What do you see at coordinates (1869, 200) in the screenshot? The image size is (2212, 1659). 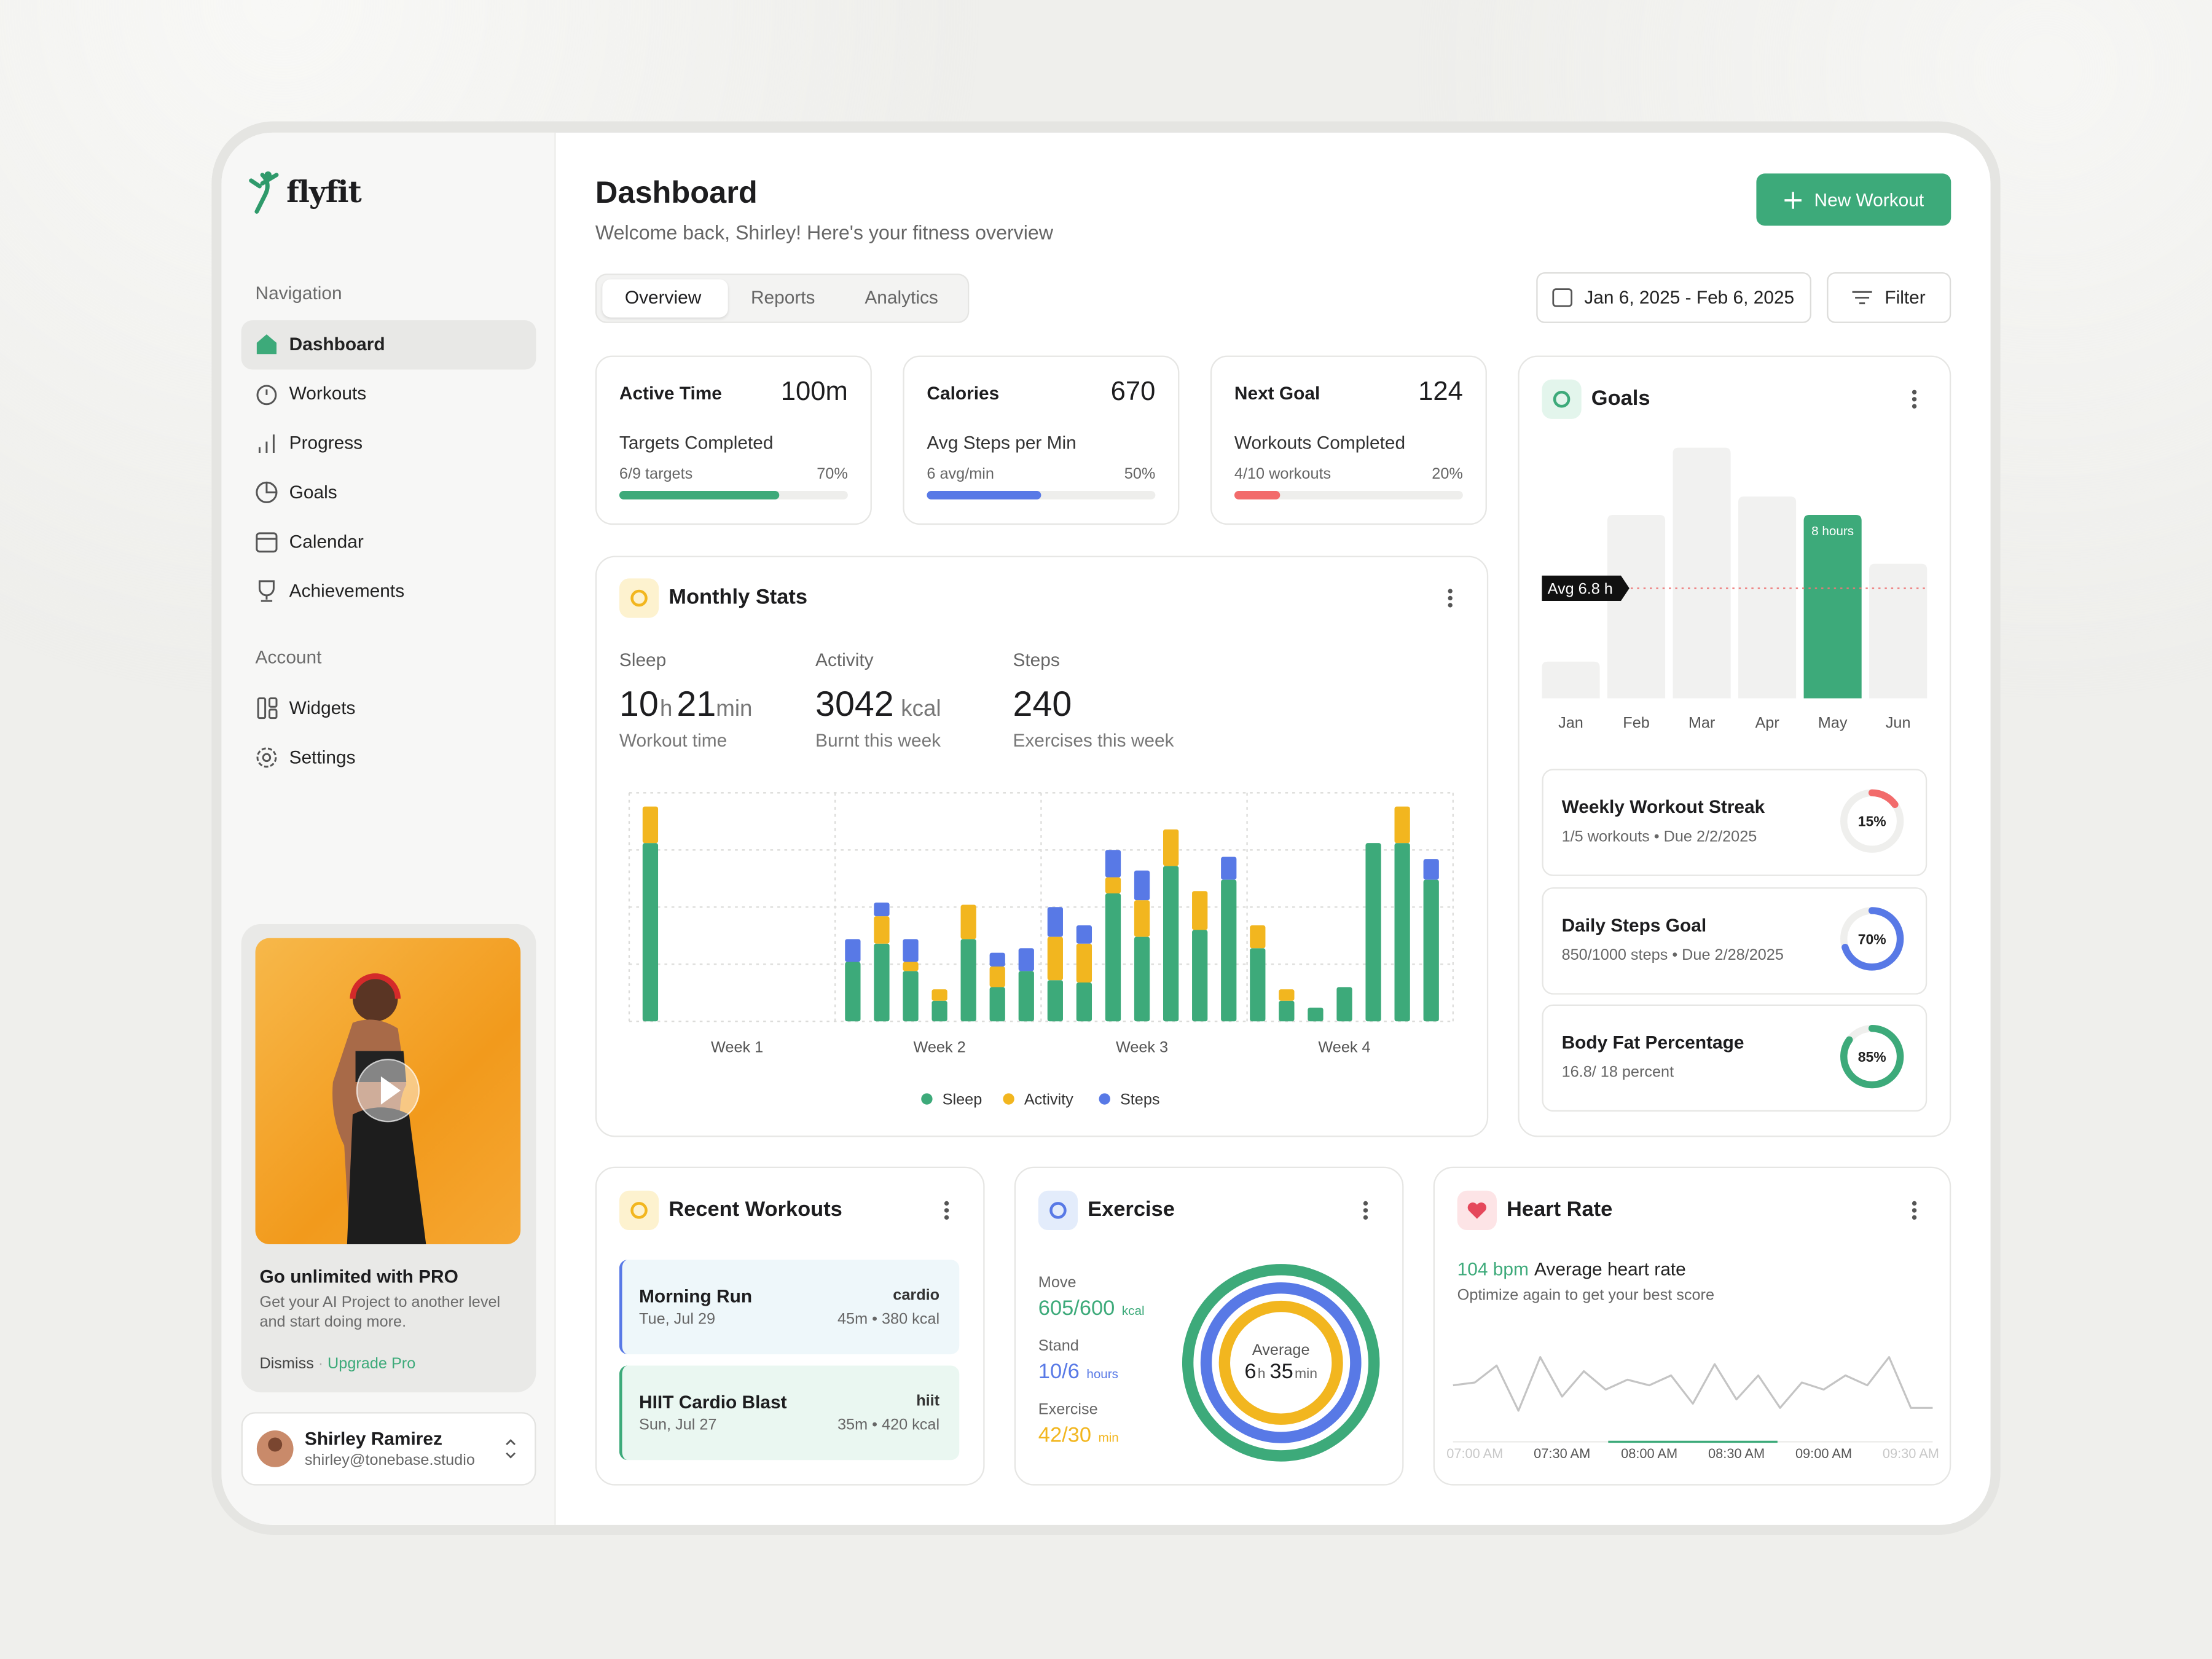 I see `new-workout-label: New Workout` at bounding box center [1869, 200].